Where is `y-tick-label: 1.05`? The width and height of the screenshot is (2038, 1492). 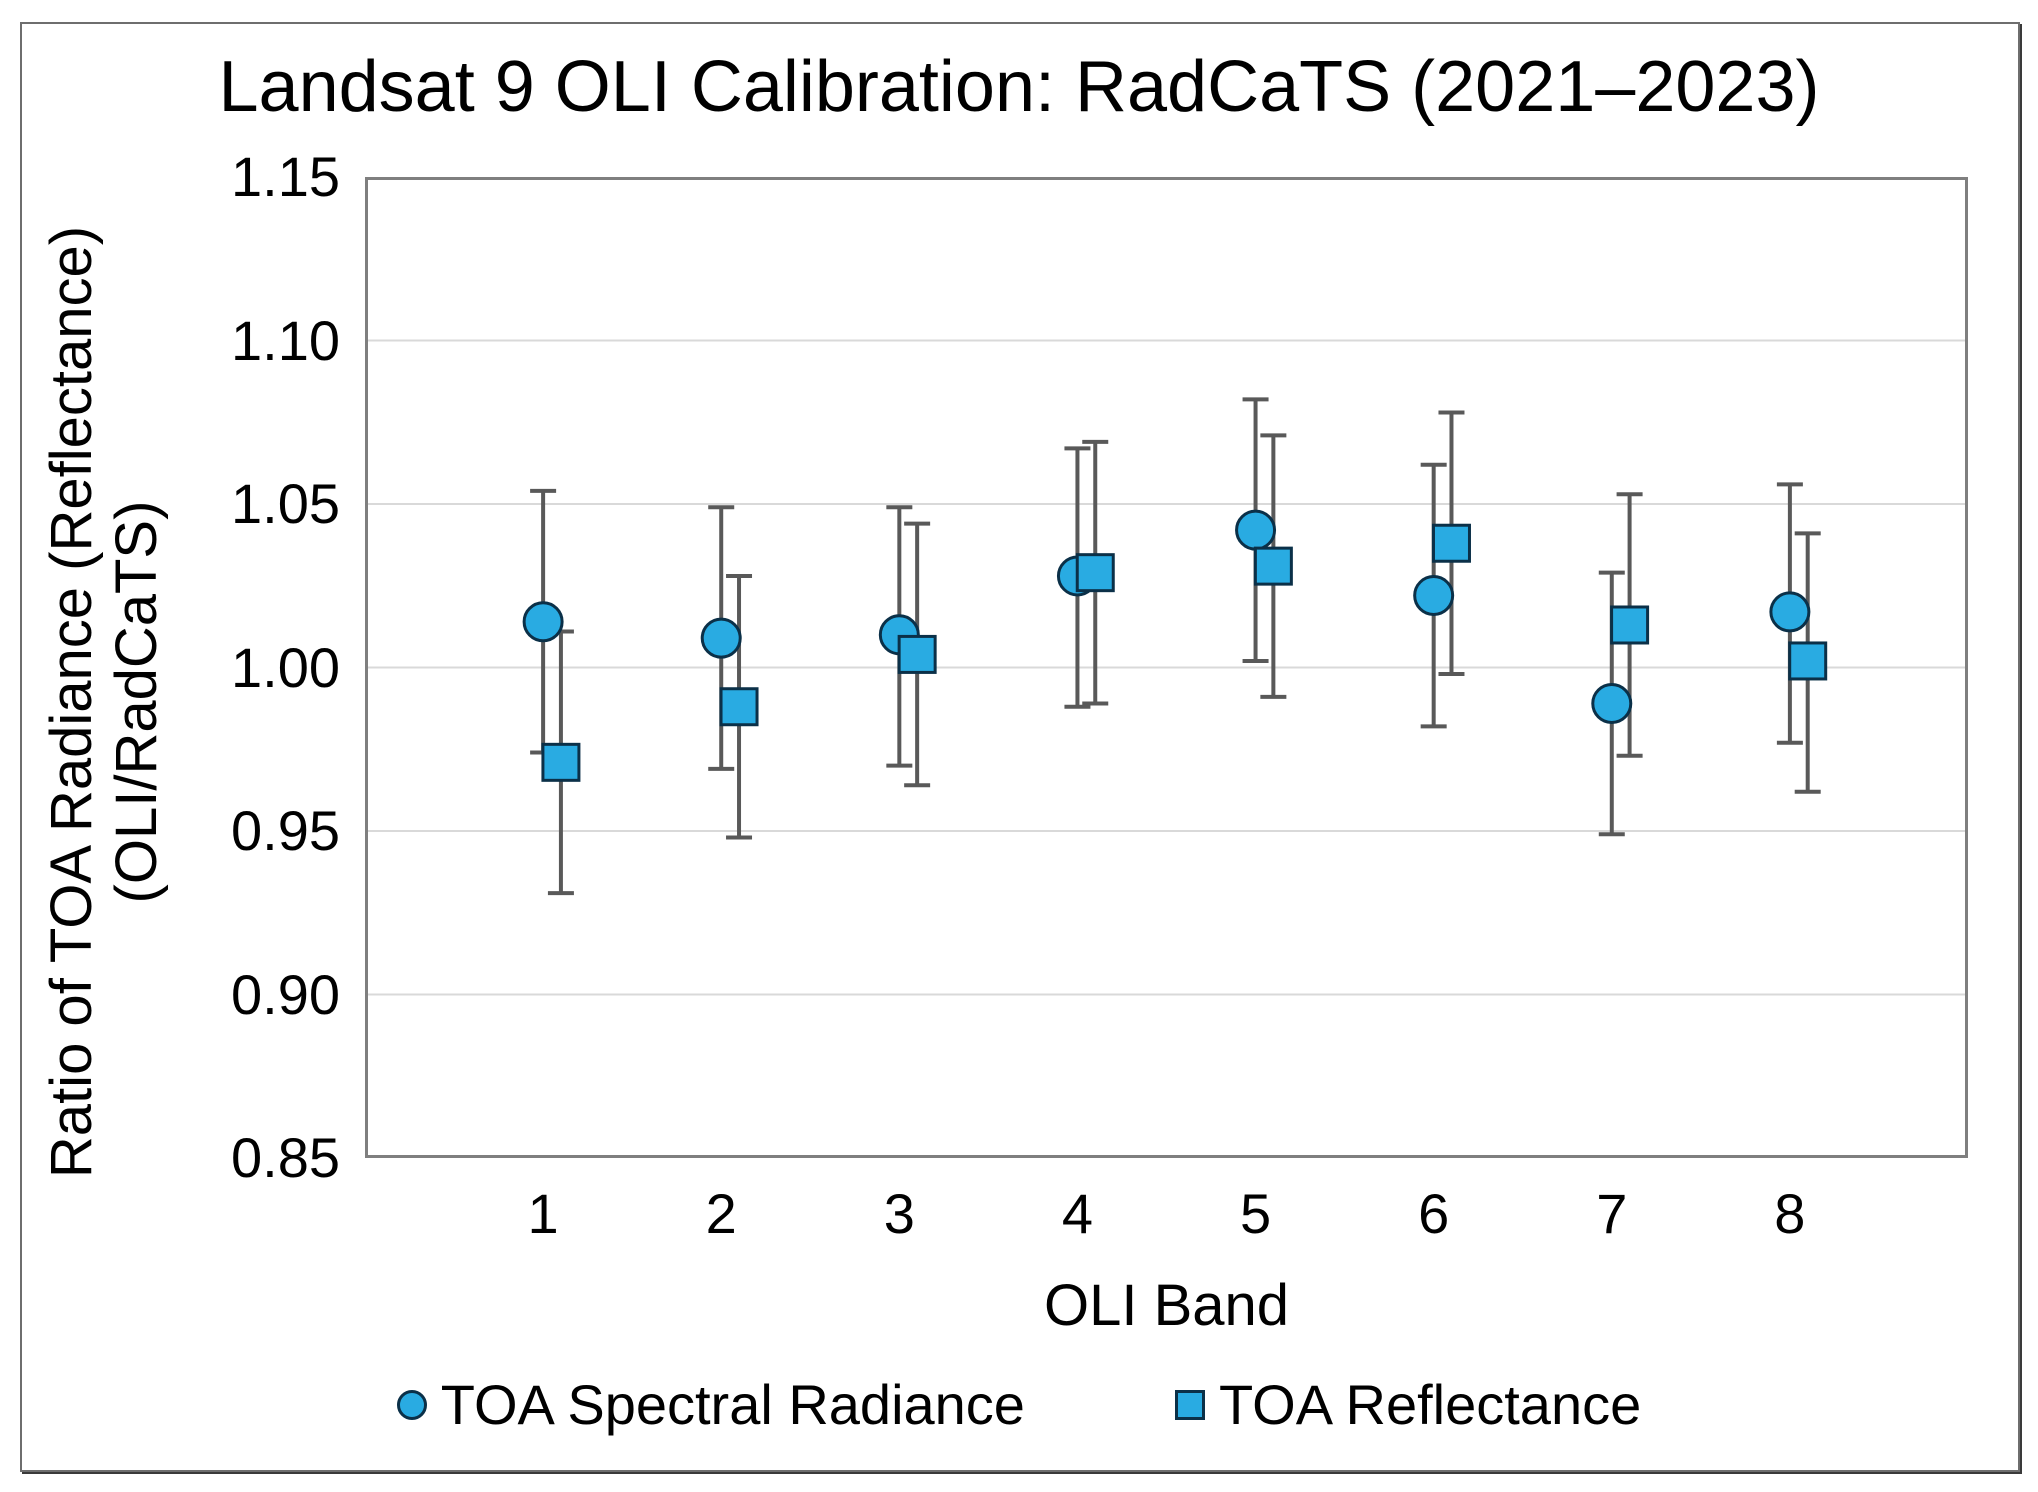
y-tick-label: 1.05 is located at coordinates (285, 503).